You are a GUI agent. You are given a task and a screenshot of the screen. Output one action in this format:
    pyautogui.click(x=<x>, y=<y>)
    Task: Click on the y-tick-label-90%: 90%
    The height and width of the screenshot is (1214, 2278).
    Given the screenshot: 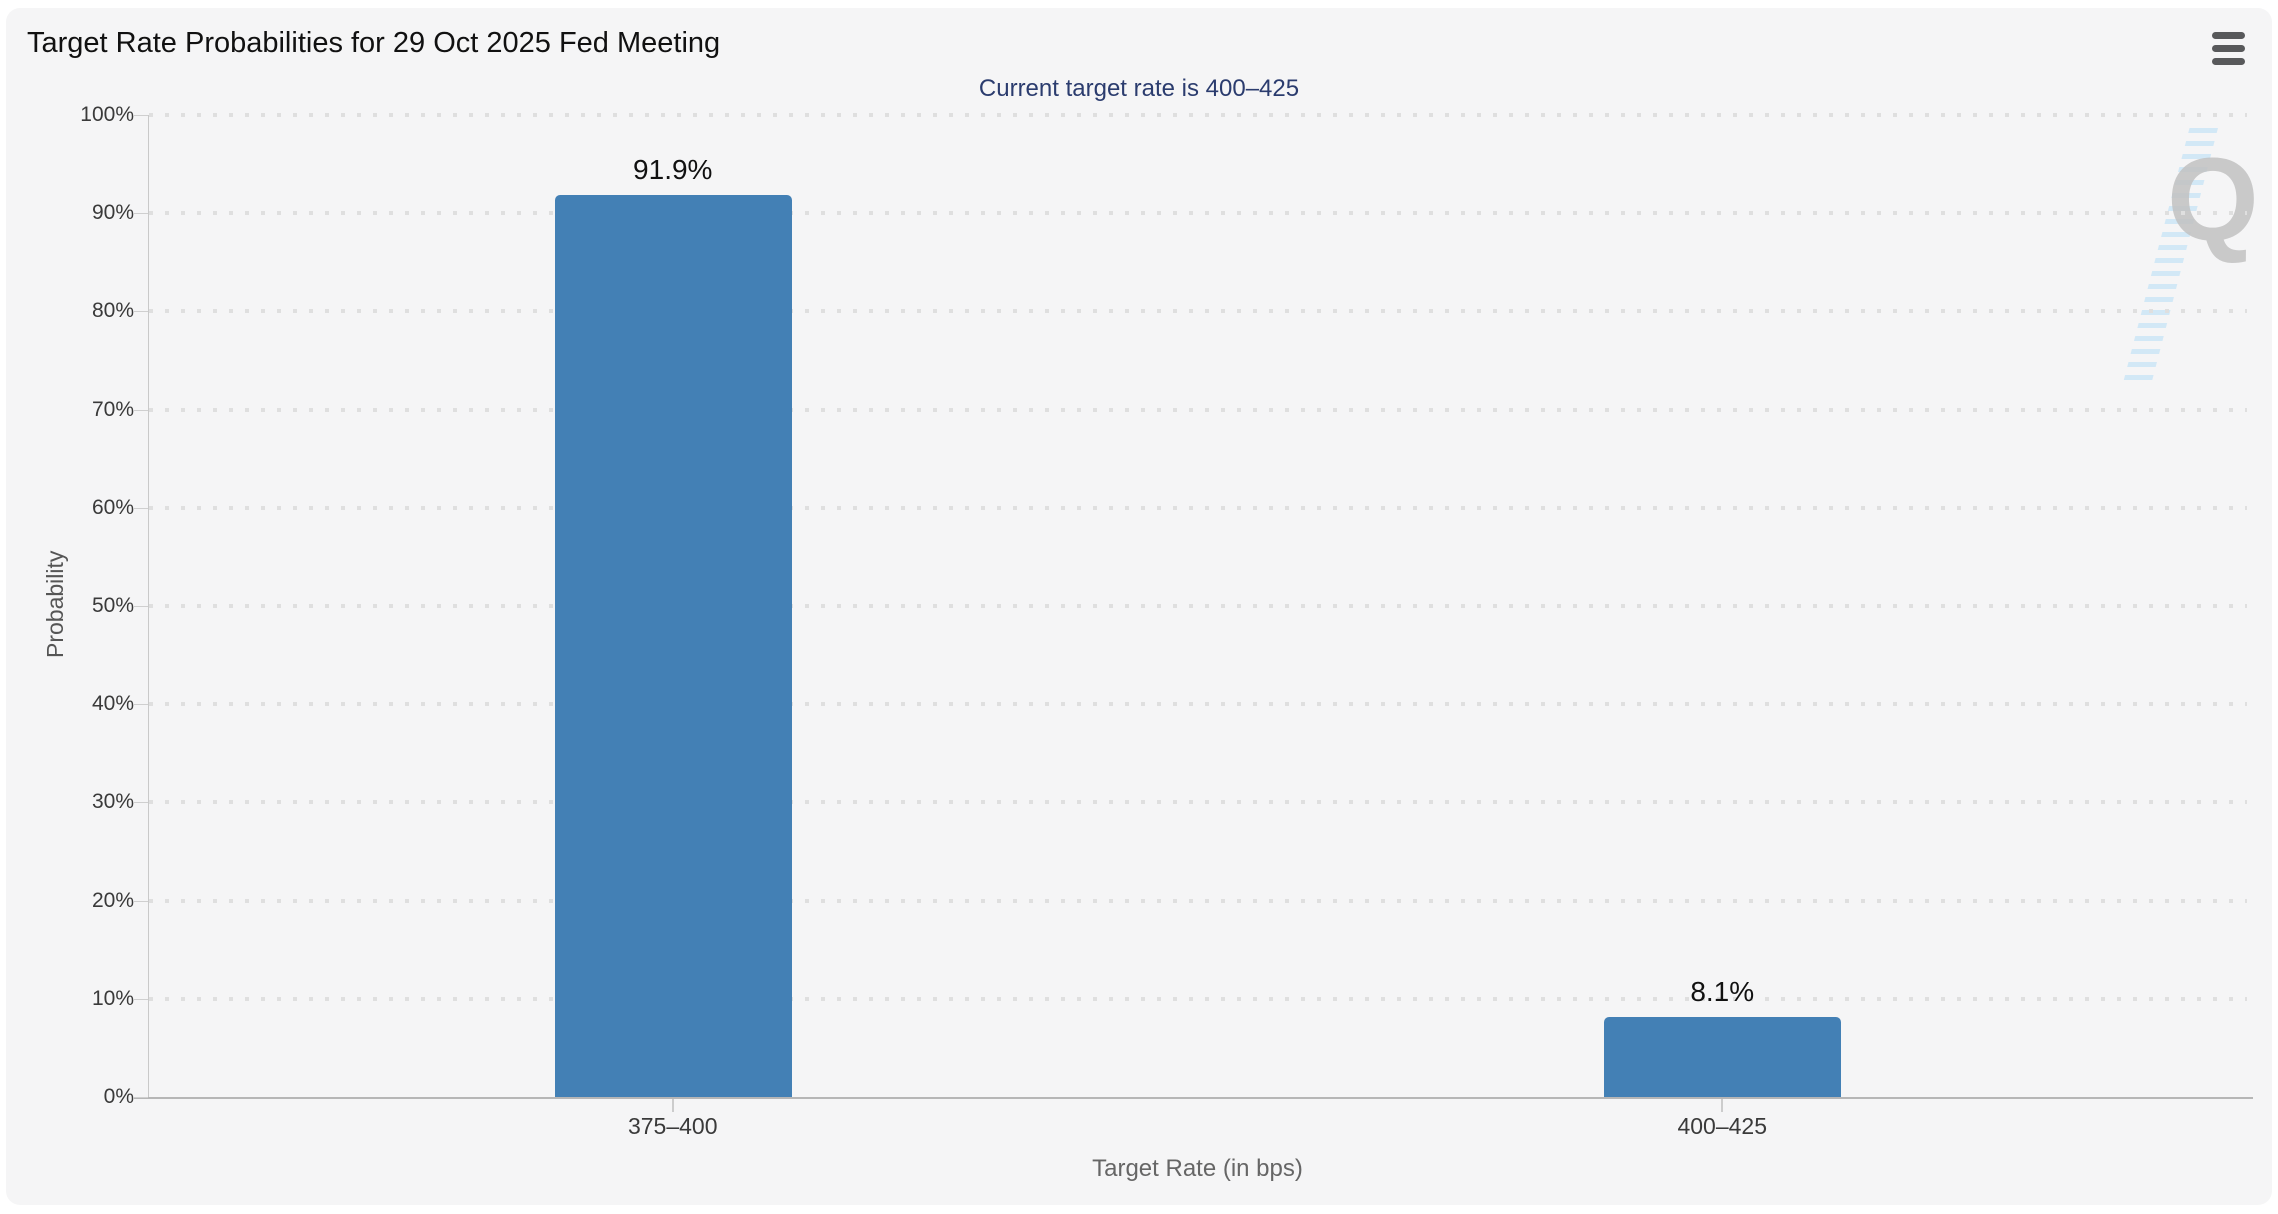 What is the action you would take?
    pyautogui.click(x=112, y=213)
    